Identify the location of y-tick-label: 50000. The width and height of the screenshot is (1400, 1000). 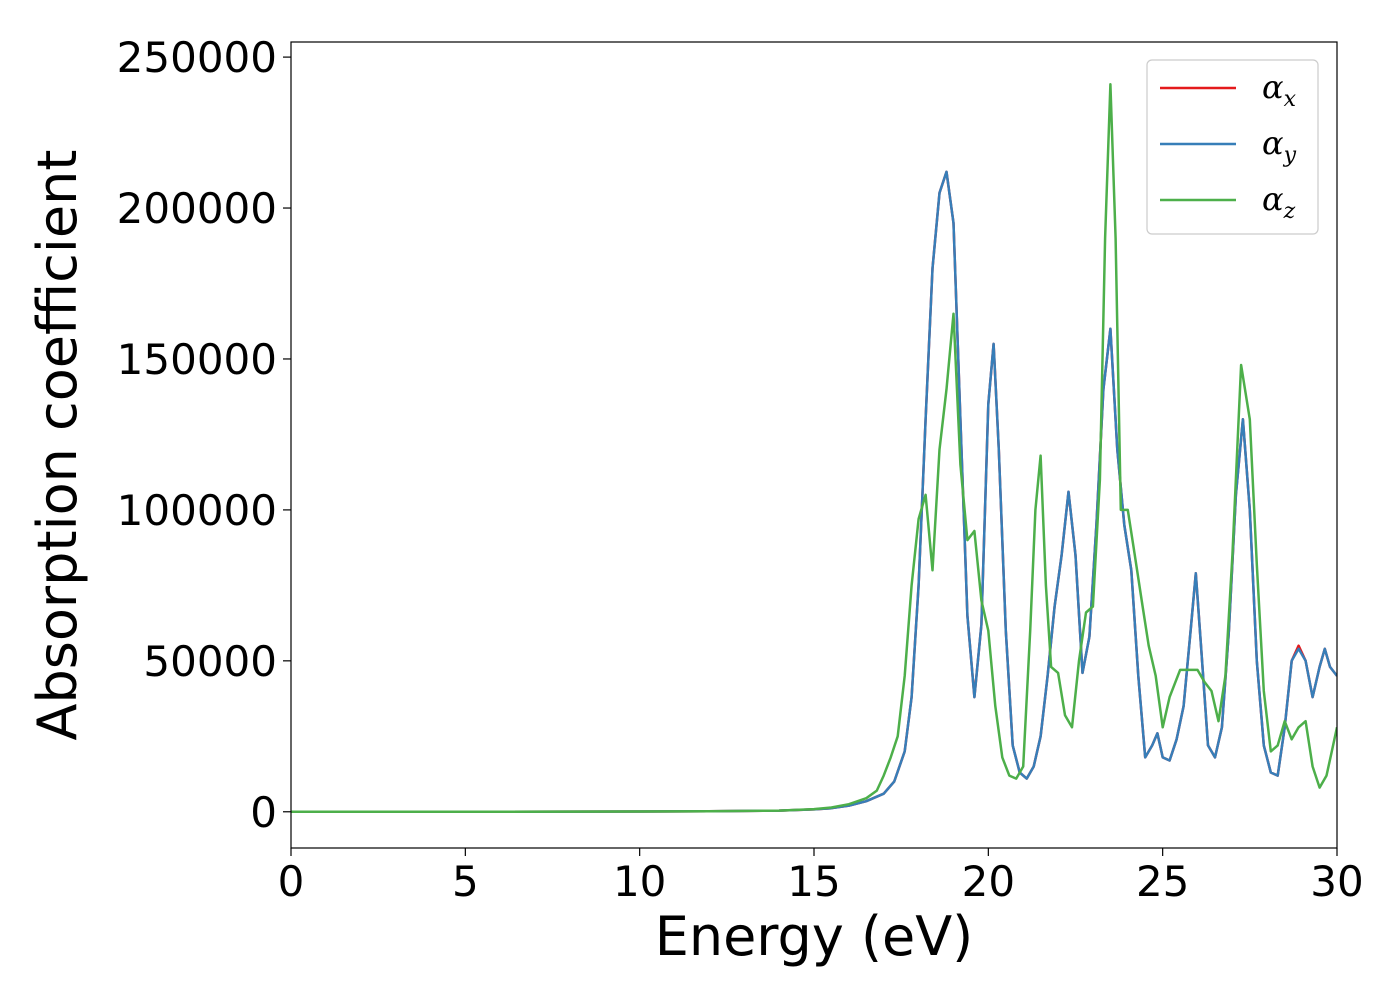
(210, 661).